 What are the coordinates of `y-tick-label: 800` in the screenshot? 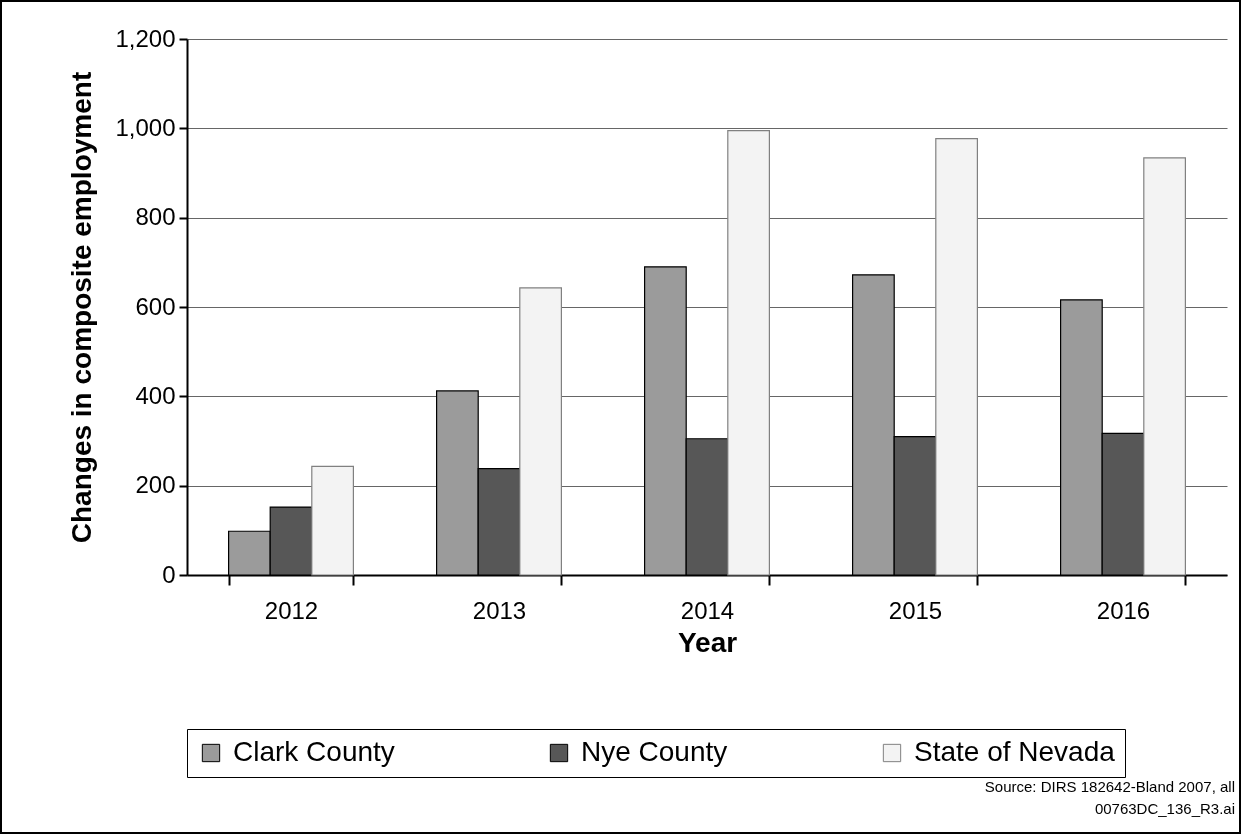 It's located at (155, 217).